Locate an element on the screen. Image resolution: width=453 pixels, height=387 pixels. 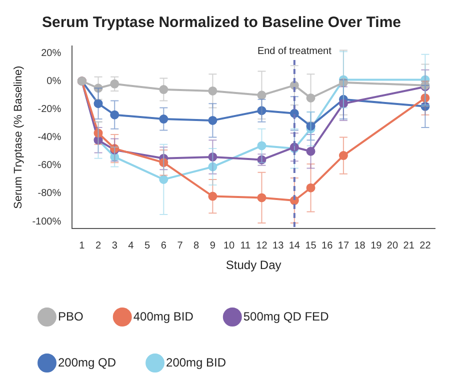
y-tick-label: -100% is located at coordinates (47, 222).